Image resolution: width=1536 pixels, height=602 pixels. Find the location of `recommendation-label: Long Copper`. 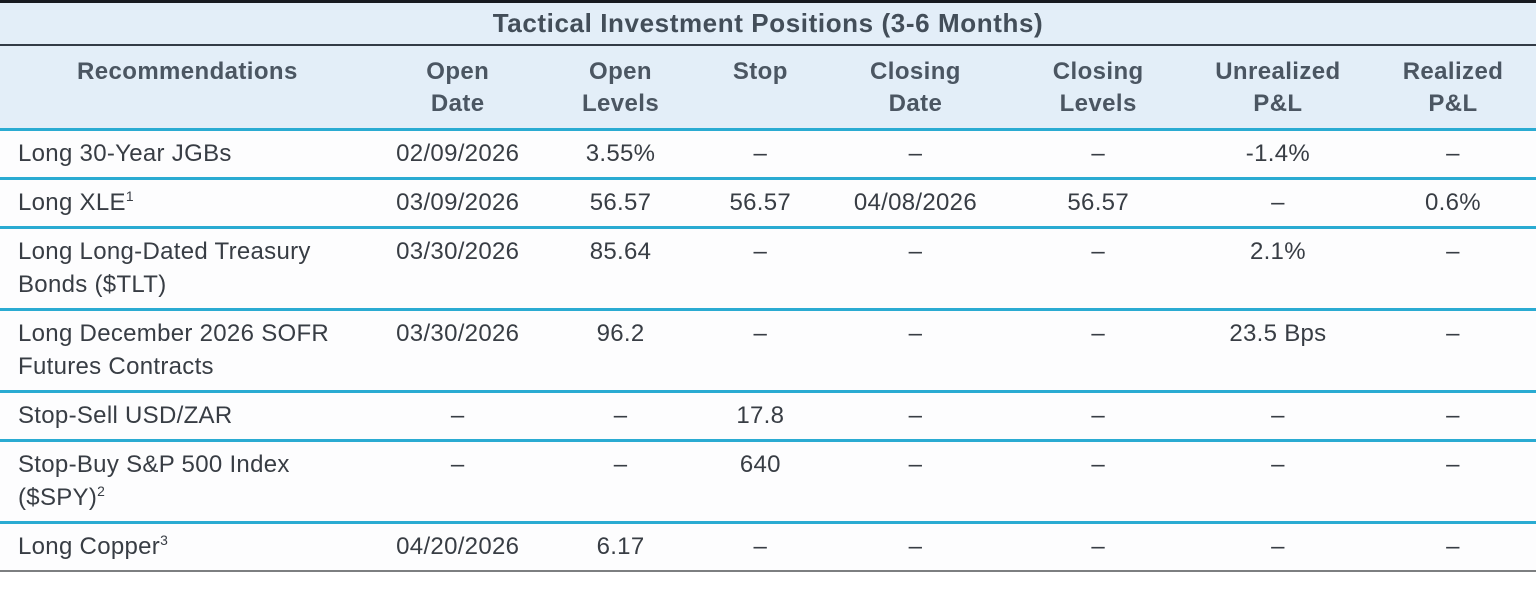

recommendation-label: Long Copper is located at coordinates (89, 546).